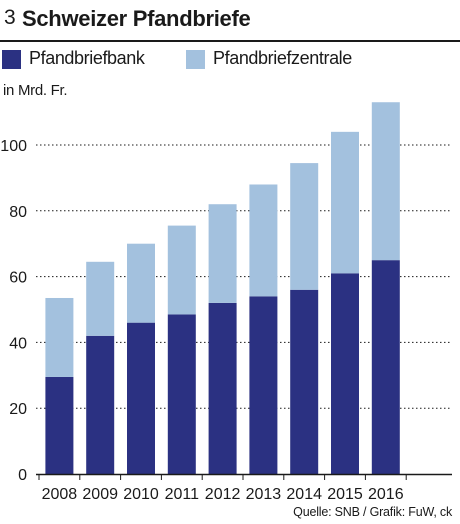 This screenshot has width=460, height=524. What do you see at coordinates (136, 18) in the screenshot?
I see `chart-title: Schweizer Pfandbriefe` at bounding box center [136, 18].